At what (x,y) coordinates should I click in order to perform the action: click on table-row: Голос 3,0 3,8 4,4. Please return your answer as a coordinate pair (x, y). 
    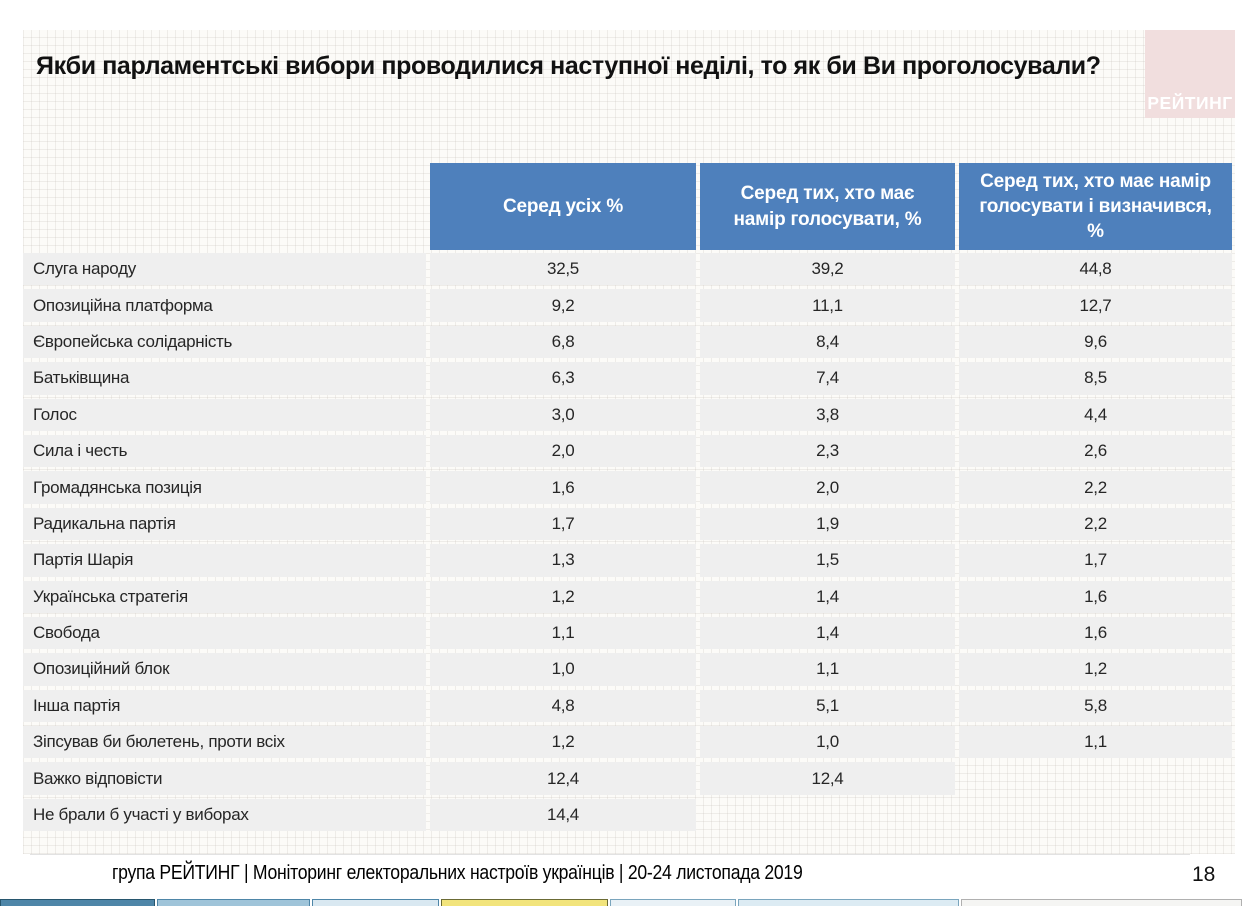
    Looking at the image, I should click on (627, 414).